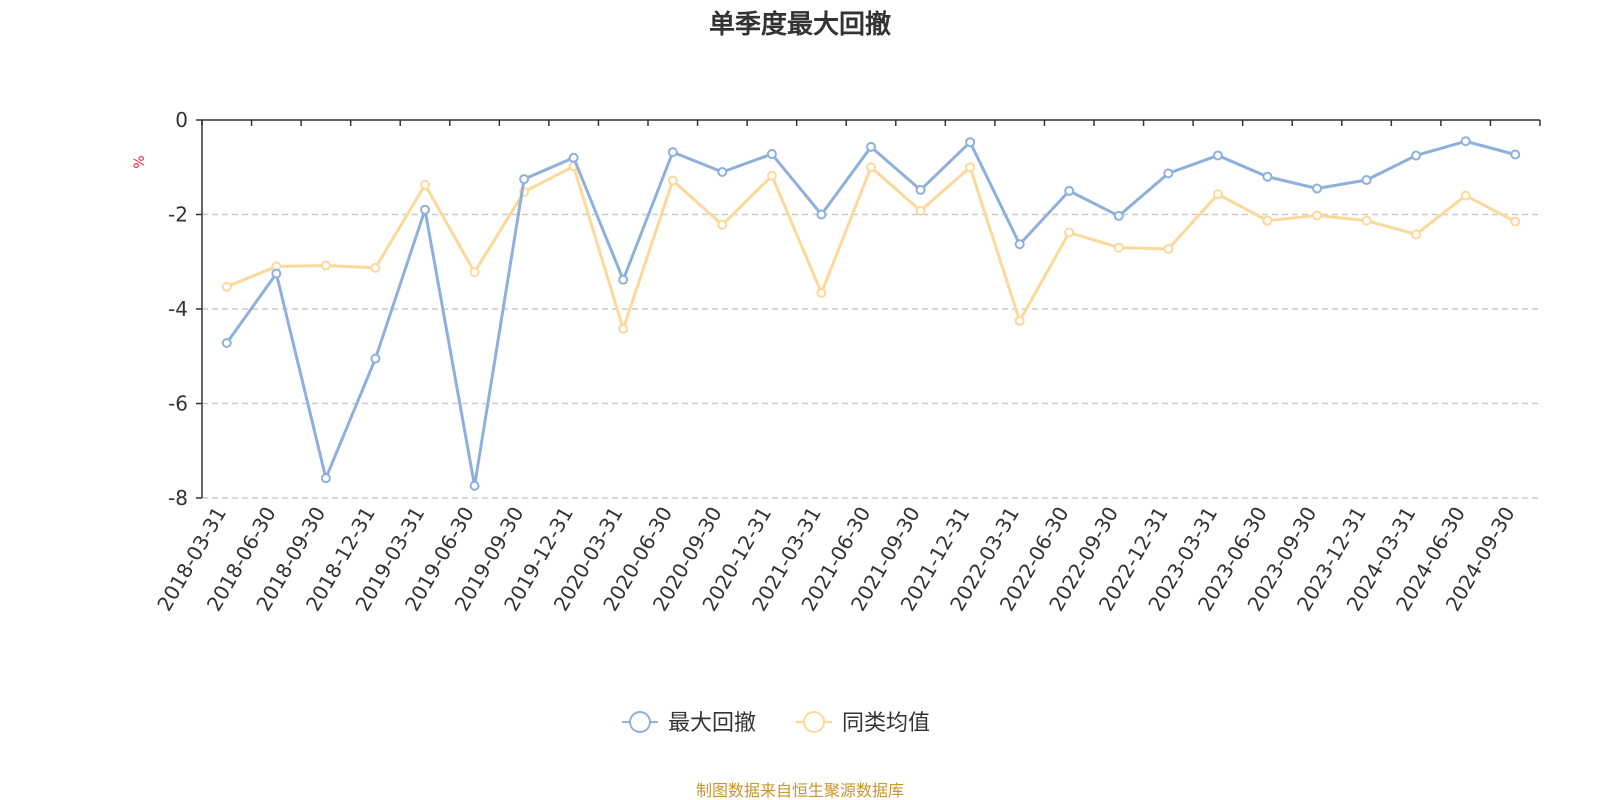 The width and height of the screenshot is (1600, 800). What do you see at coordinates (712, 723) in the screenshot?
I see `legend-label: 最大回撤` at bounding box center [712, 723].